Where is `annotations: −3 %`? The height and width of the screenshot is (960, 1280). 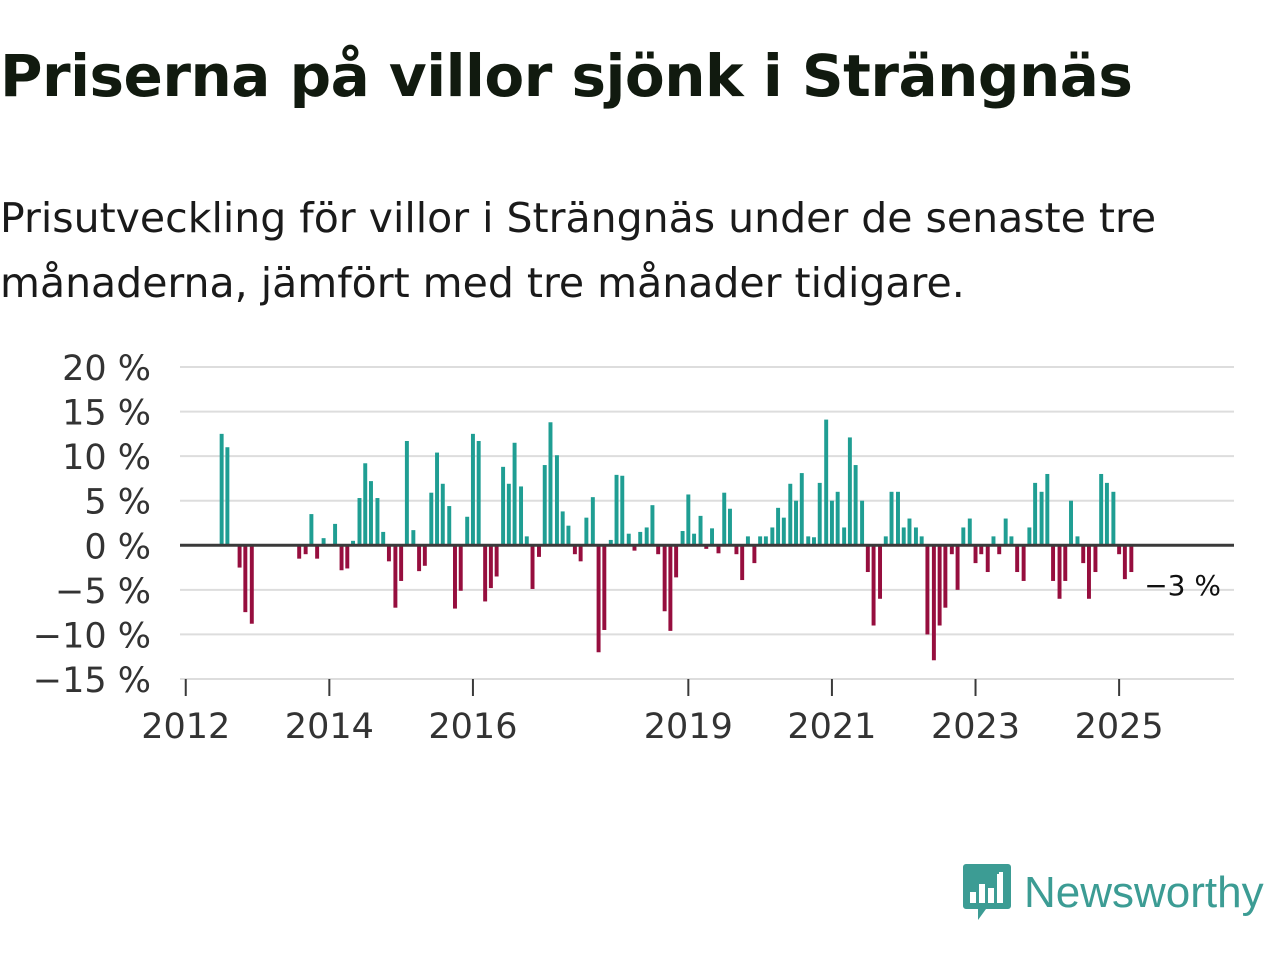
annotations: −3 % is located at coordinates (1182, 585).